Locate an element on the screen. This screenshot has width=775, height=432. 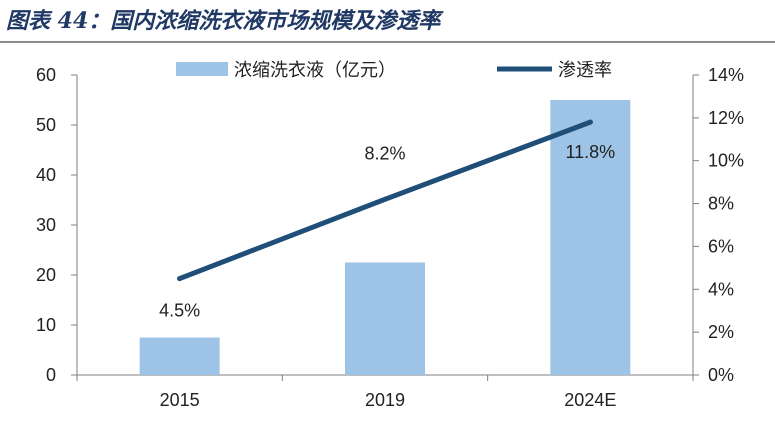
left-tick-label: 20 is located at coordinates (46, 275).